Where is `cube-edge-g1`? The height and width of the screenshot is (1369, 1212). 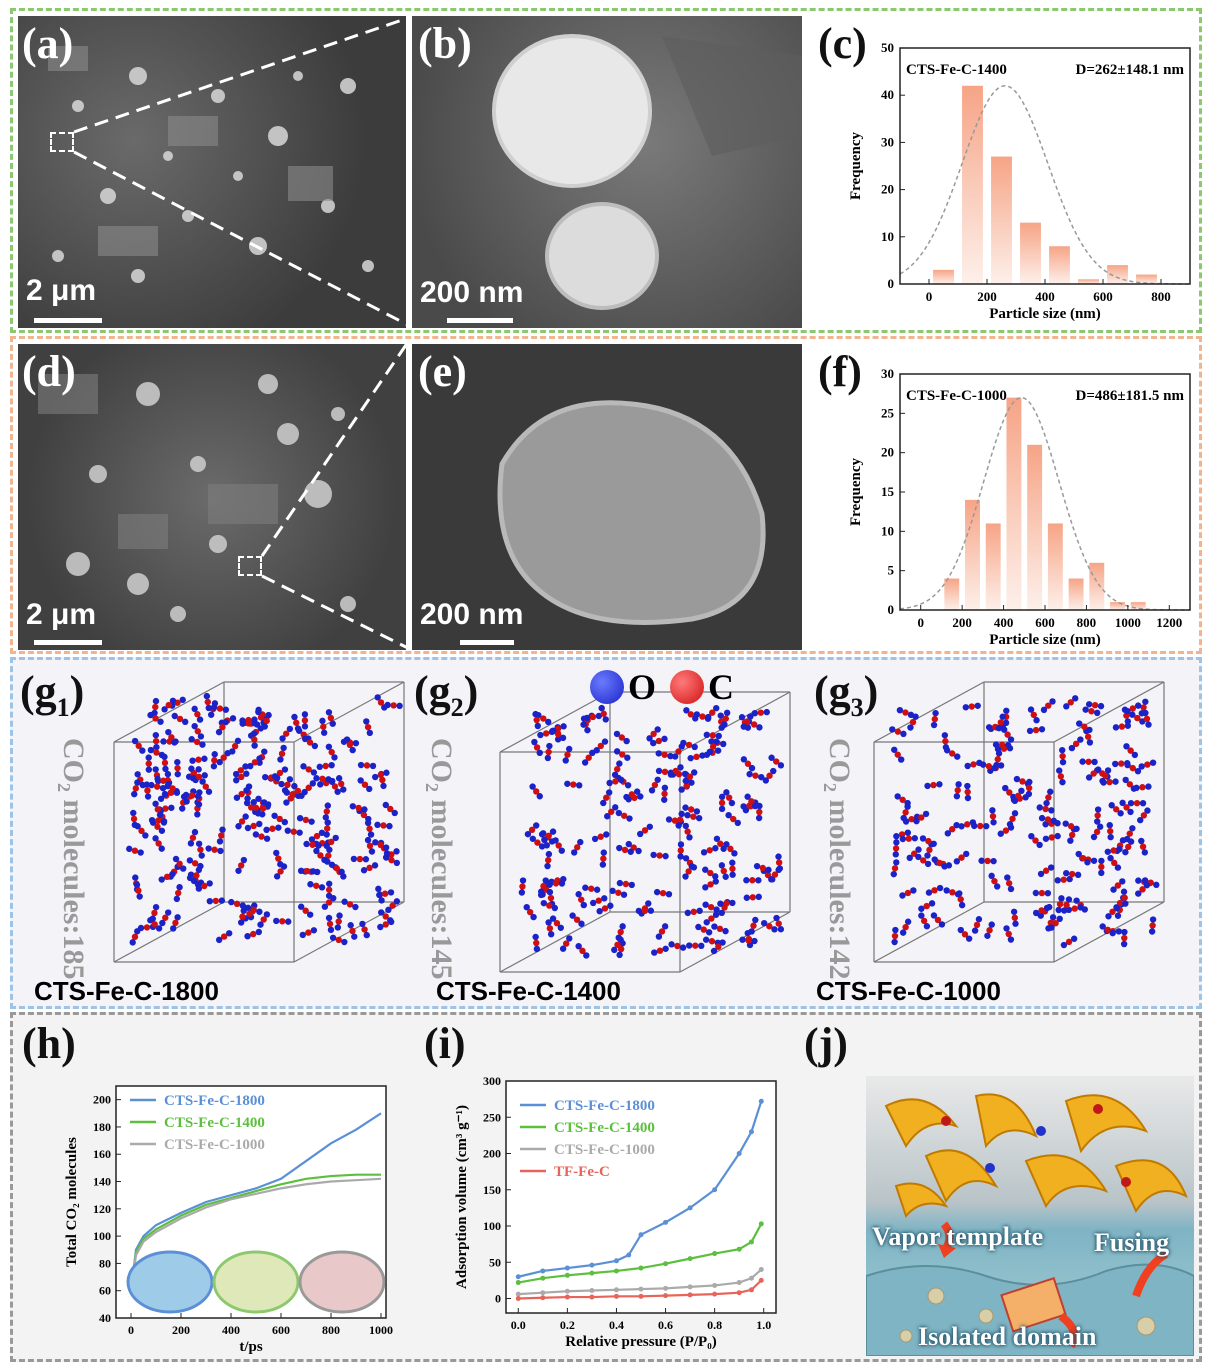 cube-edge-g1 is located at coordinates (349, 932).